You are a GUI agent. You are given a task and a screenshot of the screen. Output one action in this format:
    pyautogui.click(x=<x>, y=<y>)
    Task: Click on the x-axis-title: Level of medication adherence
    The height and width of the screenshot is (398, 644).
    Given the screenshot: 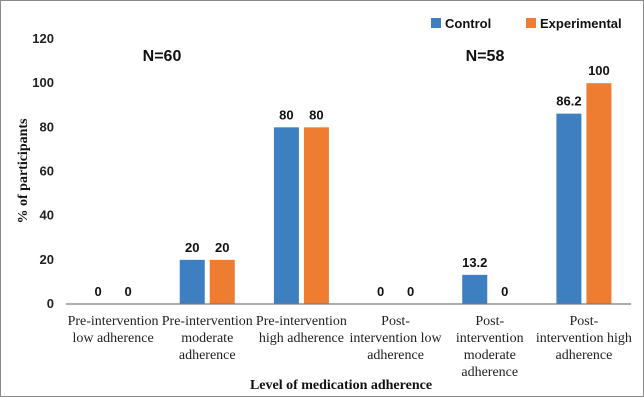 What is the action you would take?
    pyautogui.click(x=341, y=385)
    